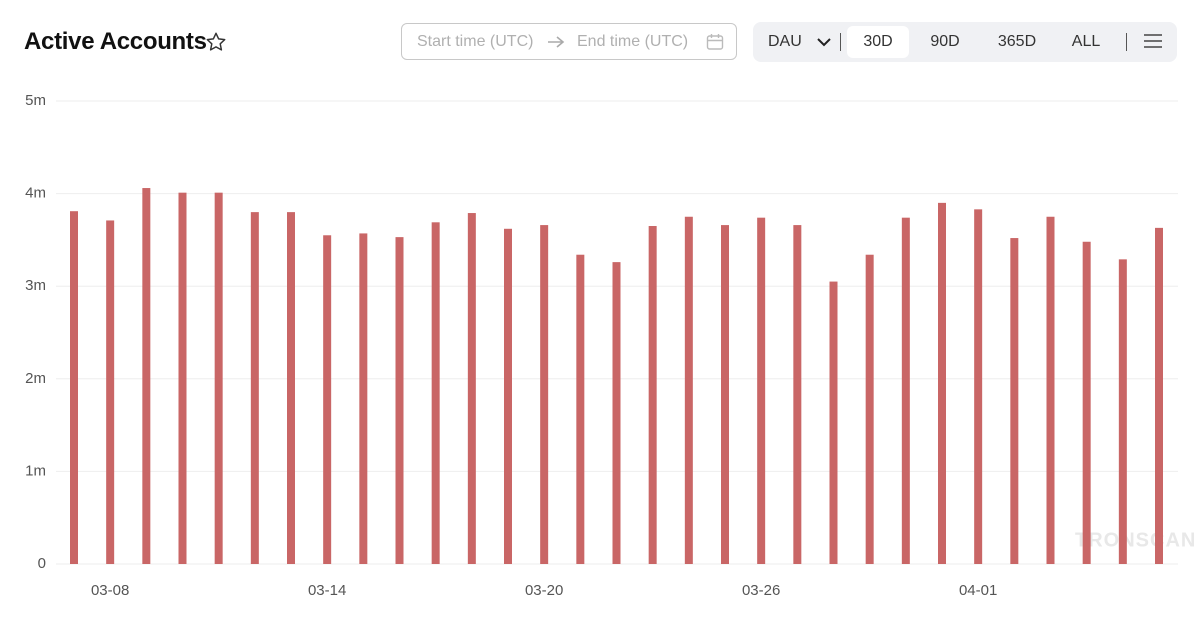 The image size is (1200, 619). Describe the element at coordinates (35, 470) in the screenshot. I see `y-tick-label: 1m` at that location.